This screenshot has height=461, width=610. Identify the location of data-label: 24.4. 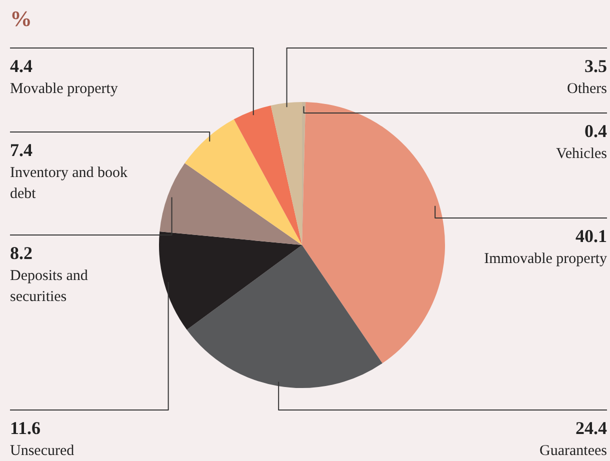
(591, 428).